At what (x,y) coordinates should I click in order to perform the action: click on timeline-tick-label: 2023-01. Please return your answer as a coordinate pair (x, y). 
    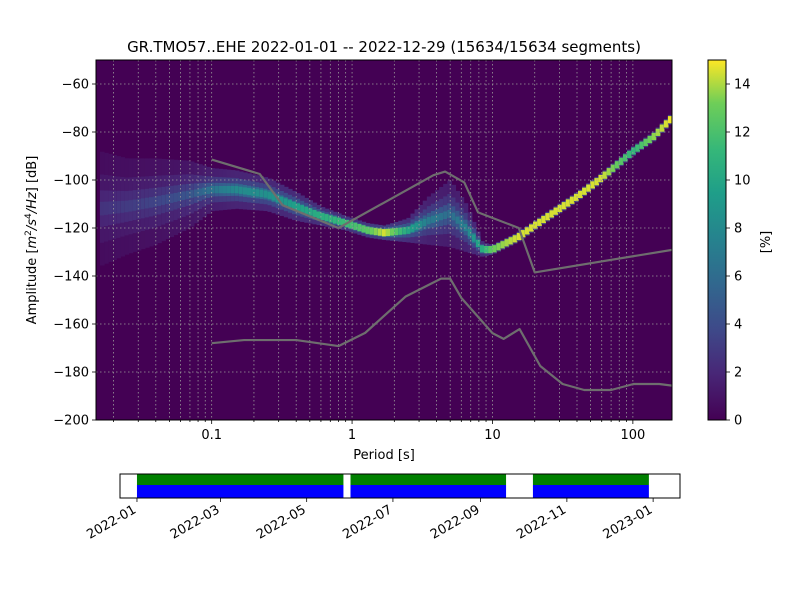
    Looking at the image, I should click on (628, 522).